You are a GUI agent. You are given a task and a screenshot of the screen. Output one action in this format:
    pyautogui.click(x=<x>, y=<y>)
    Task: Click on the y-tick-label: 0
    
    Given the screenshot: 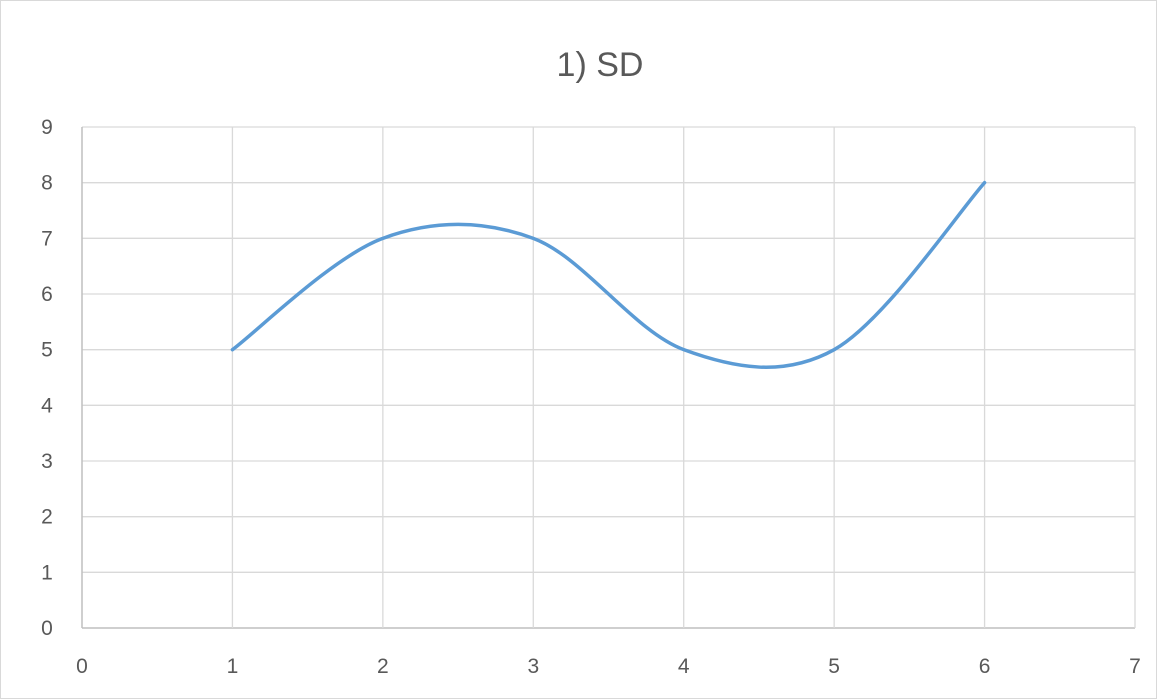 What is the action you would take?
    pyautogui.click(x=47, y=628)
    